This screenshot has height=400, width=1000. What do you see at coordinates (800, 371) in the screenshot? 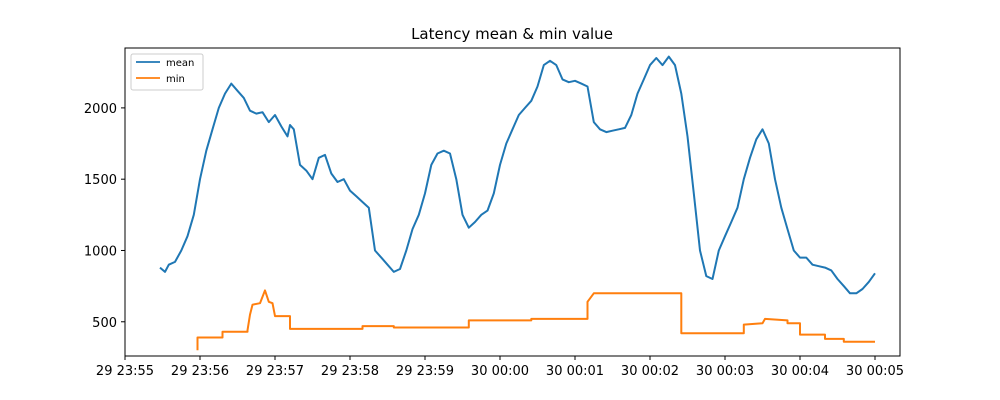
I see `x-tick-label: 30 00:04` at bounding box center [800, 371].